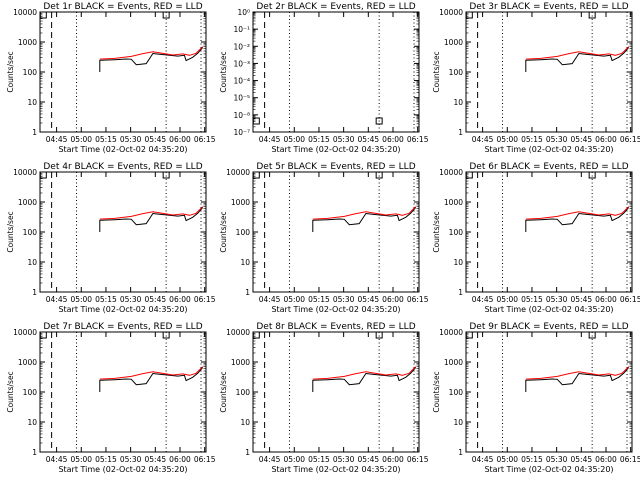  What do you see at coordinates (241, 63) in the screenshot?
I see `y-tick-label: 10⁻³` at bounding box center [241, 63].